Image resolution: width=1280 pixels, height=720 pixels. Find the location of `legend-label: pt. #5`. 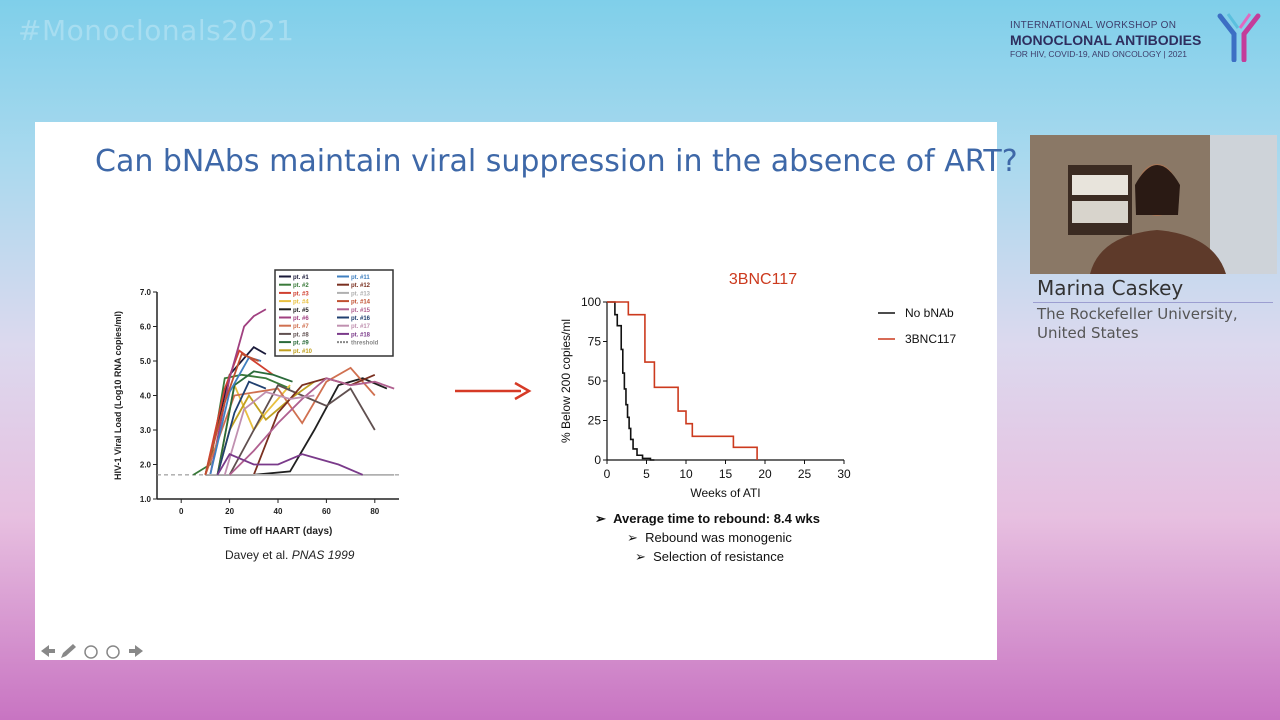

legend-label: pt. #5 is located at coordinates (301, 311).